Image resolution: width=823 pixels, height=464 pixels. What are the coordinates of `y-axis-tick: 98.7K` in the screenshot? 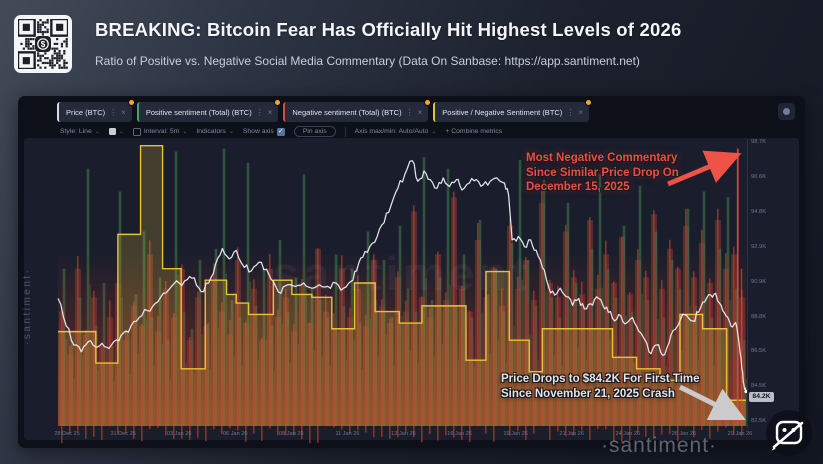 It's located at (759, 142).